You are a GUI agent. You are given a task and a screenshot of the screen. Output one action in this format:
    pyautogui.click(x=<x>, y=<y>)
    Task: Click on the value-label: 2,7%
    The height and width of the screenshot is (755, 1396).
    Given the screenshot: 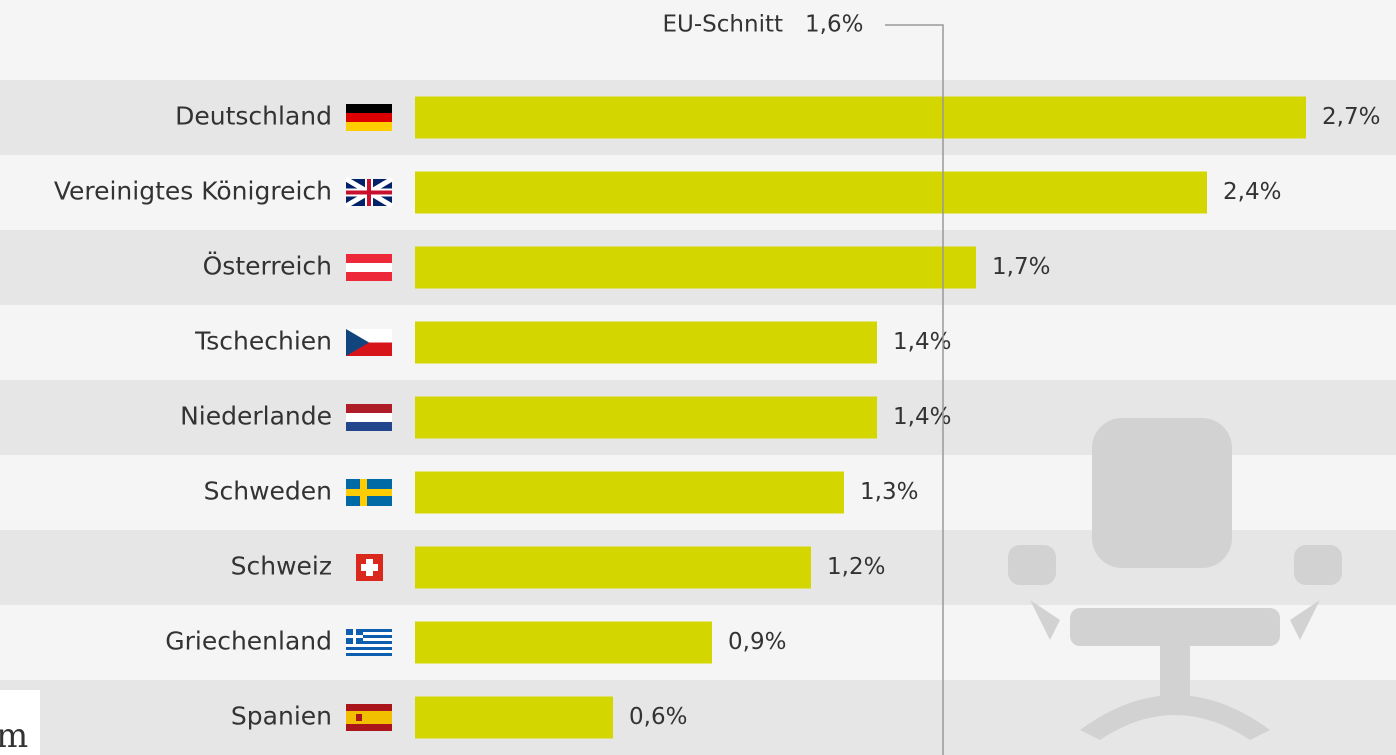 What is the action you would take?
    pyautogui.click(x=1351, y=117)
    